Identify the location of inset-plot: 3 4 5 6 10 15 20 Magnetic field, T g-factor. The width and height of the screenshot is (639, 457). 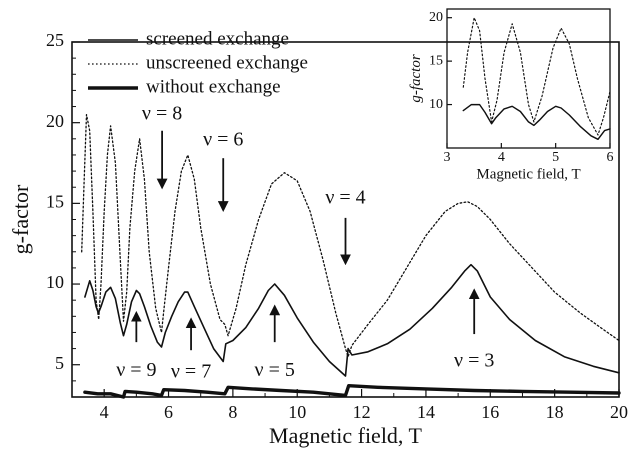
(511, 95).